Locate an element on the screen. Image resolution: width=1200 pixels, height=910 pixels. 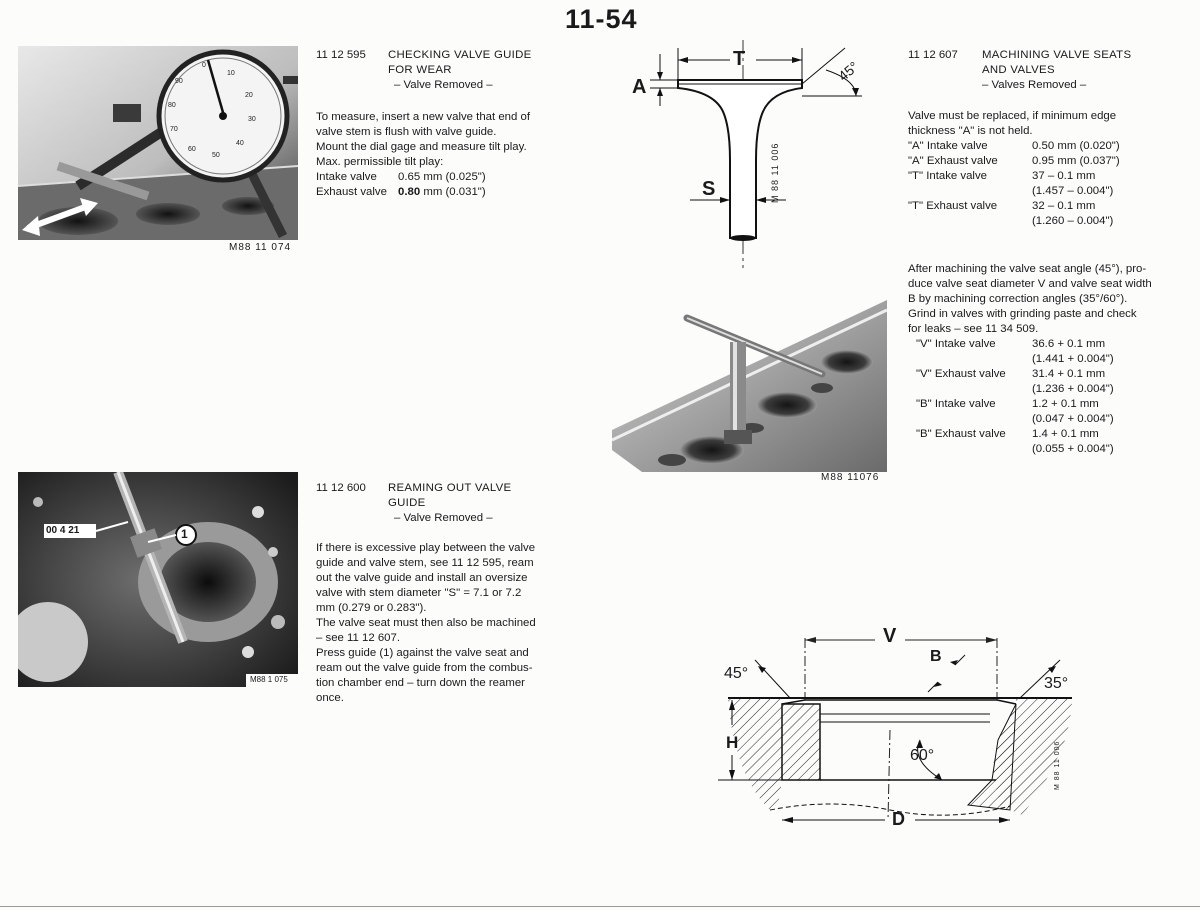
text-line: valve stem is flush with valve guide. is located at coordinates (406, 132).